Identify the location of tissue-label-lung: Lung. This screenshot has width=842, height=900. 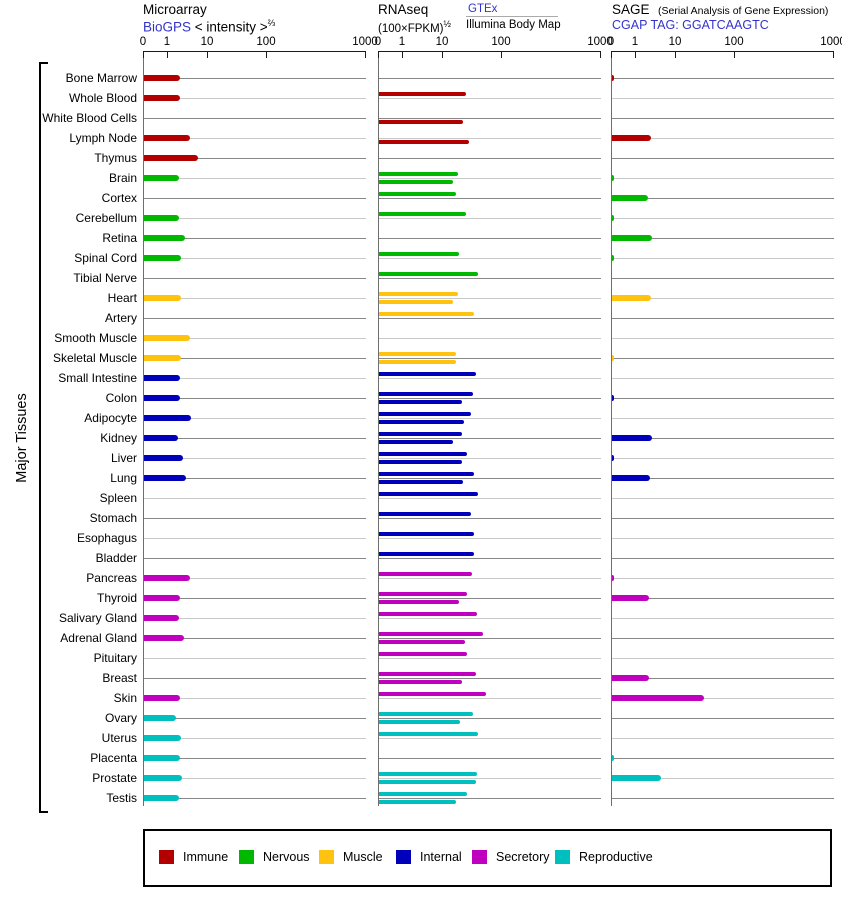
(123, 478).